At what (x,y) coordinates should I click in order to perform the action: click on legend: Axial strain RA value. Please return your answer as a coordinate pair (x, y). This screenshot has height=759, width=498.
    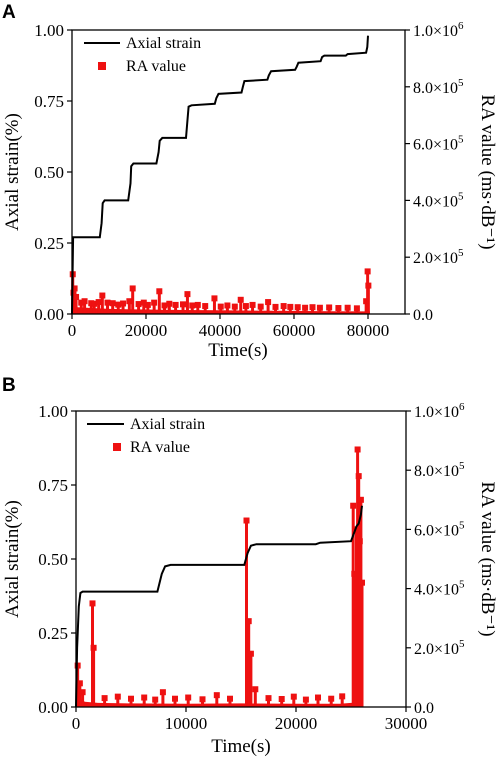
    Looking at the image, I should click on (142, 55).